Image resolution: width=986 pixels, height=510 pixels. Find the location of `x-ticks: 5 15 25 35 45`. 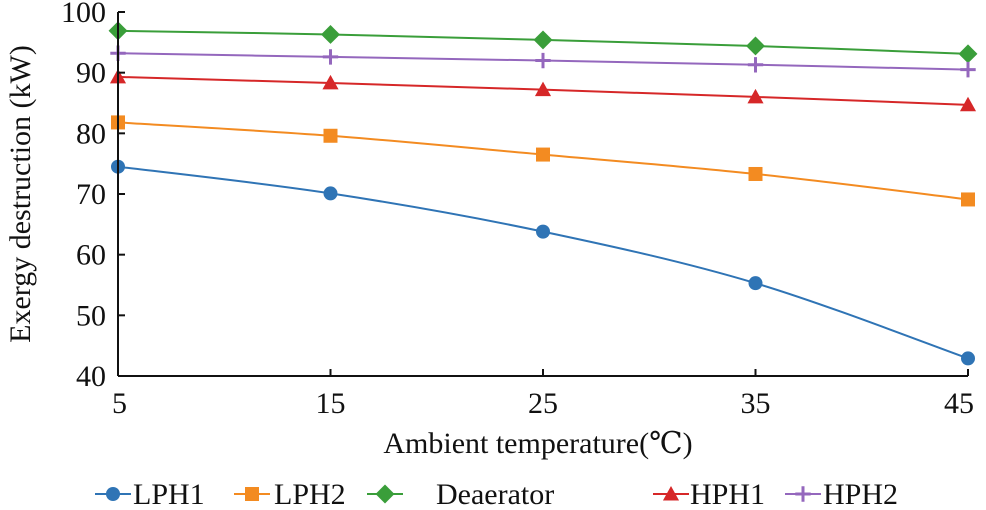

x-ticks: 5 15 25 35 45 is located at coordinates (543, 394).